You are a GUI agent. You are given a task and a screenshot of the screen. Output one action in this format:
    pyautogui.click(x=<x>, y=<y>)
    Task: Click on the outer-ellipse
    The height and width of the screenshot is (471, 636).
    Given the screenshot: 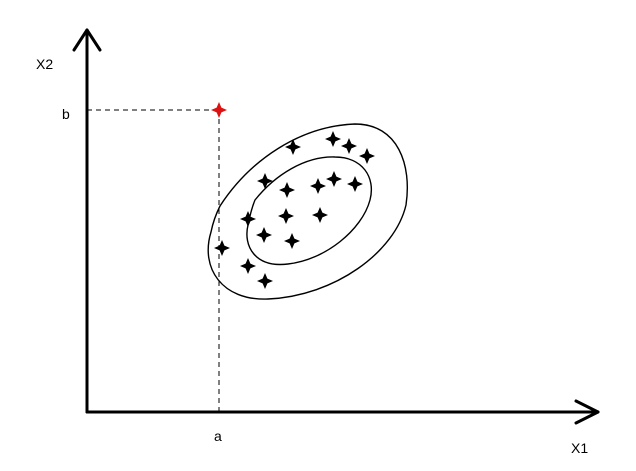 What is the action you would take?
    pyautogui.click(x=307, y=211)
    